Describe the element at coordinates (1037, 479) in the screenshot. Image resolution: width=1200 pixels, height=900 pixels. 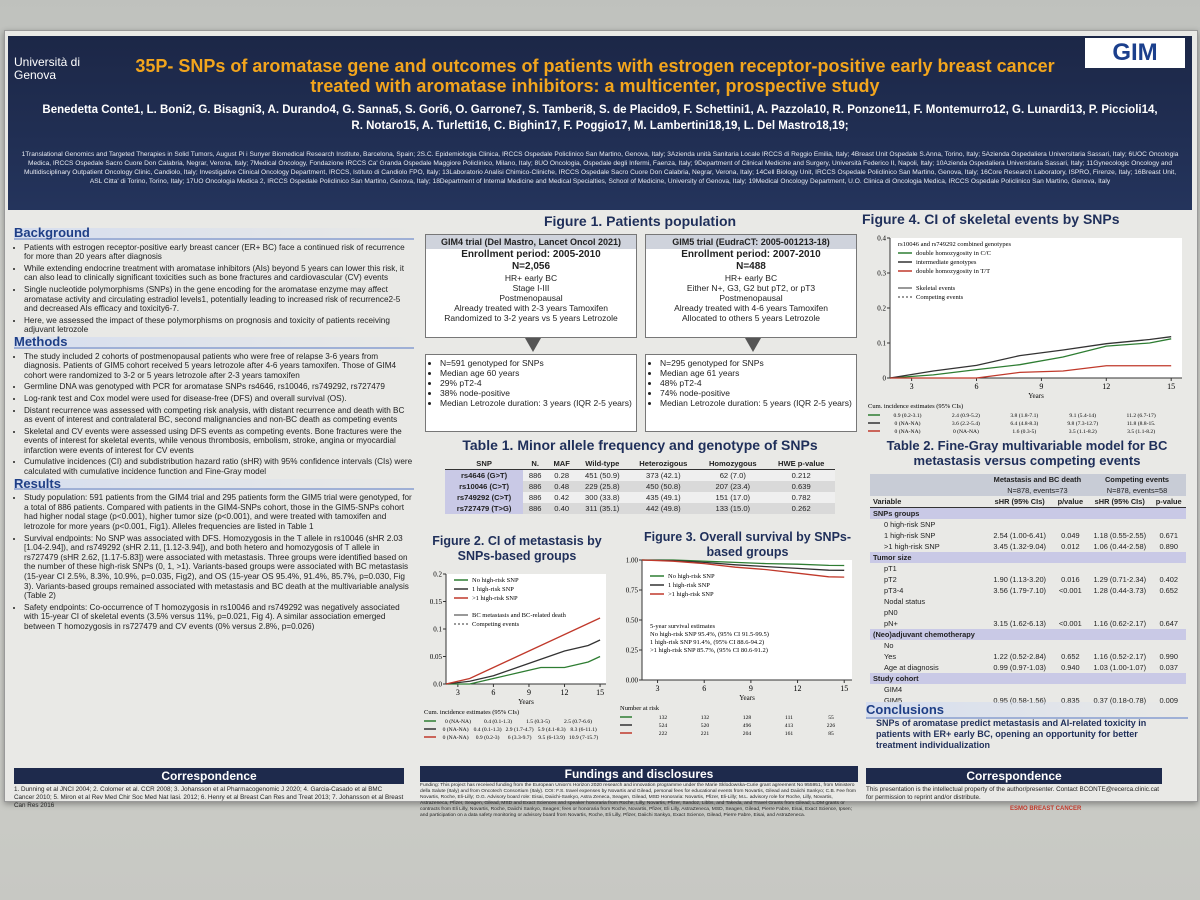
I see `group-cell: Metastasis and BC death` at that location.